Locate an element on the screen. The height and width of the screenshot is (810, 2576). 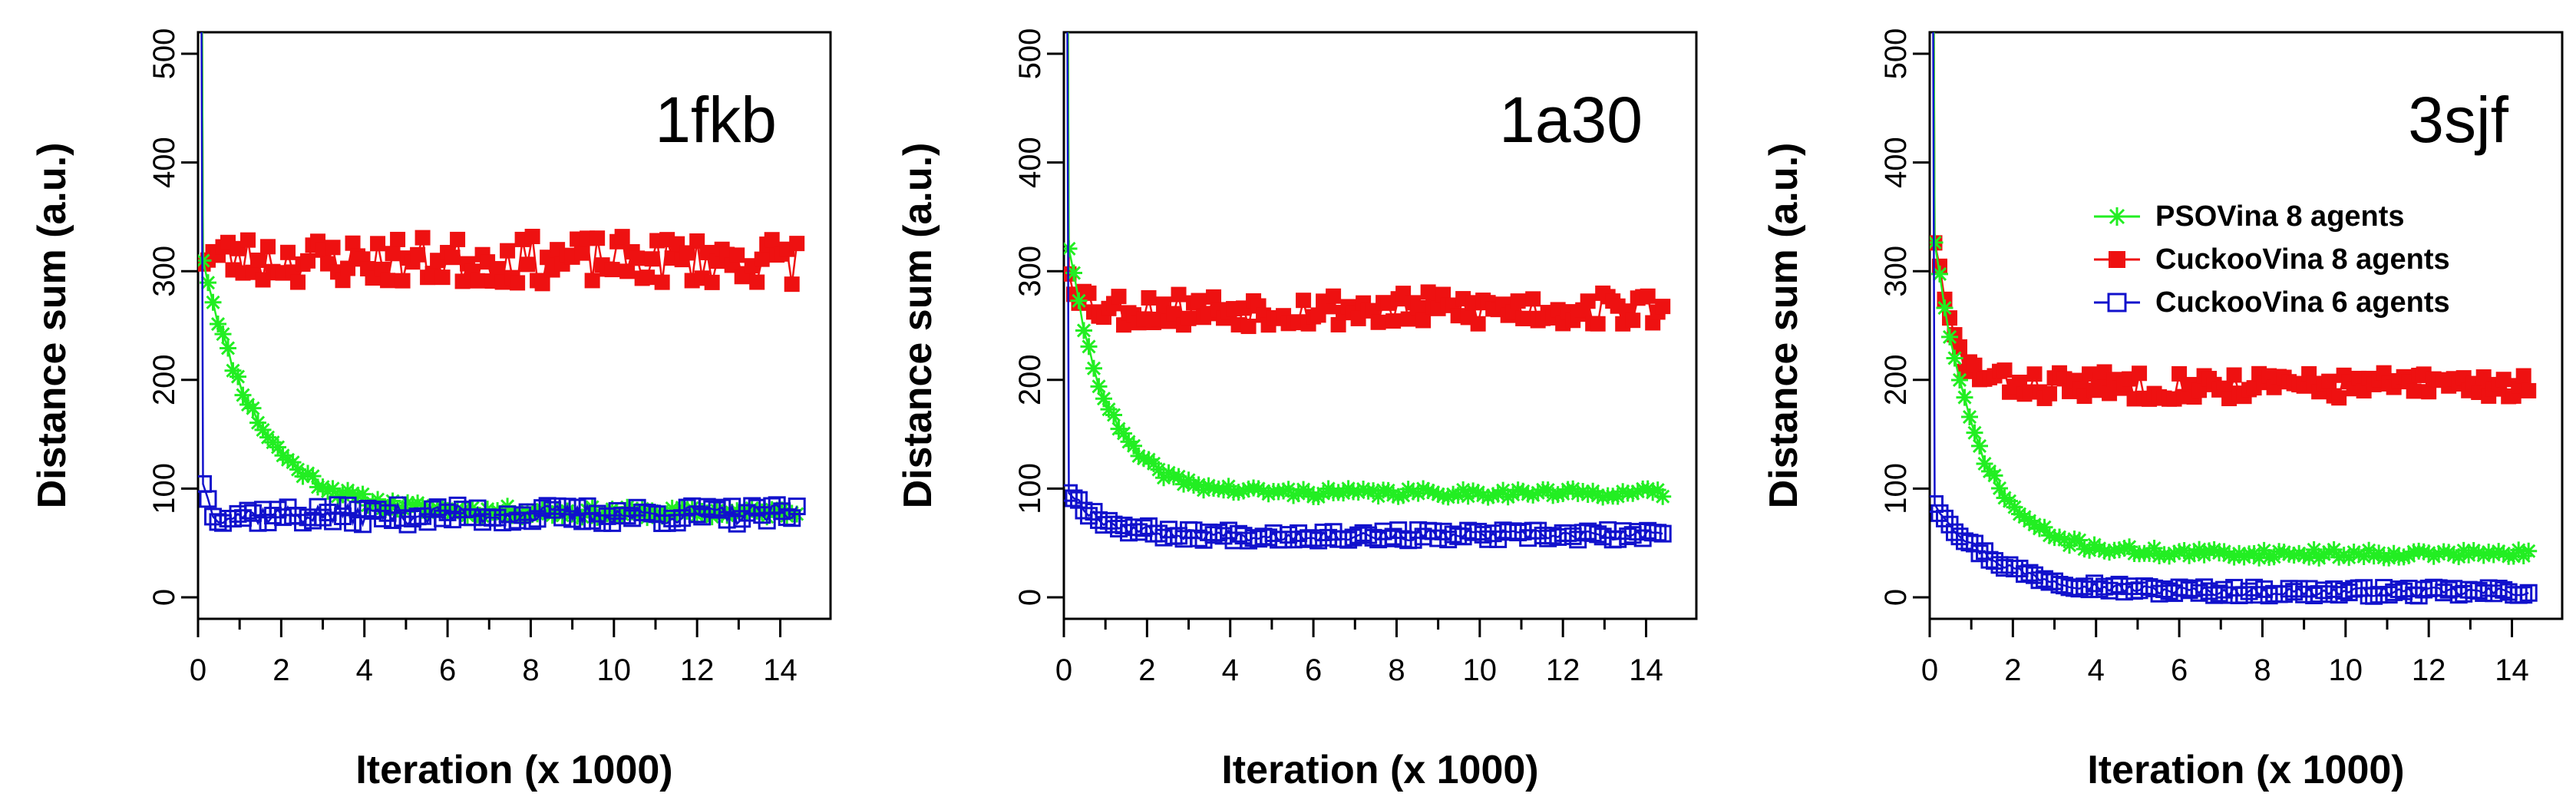
legend-label: PSOVina 8 agents is located at coordinates (2280, 217).